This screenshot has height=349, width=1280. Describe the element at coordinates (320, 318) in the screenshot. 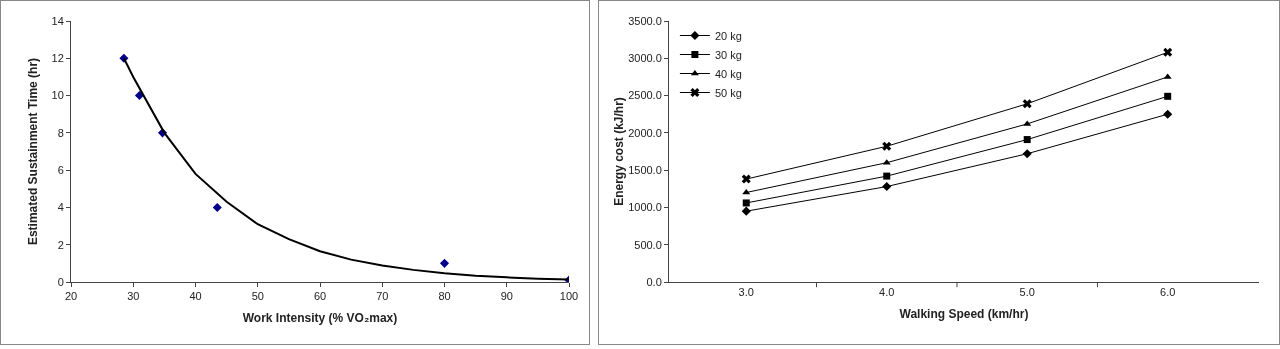

I see `x-axis-title: Work Intensity (% VO₂max)` at that location.